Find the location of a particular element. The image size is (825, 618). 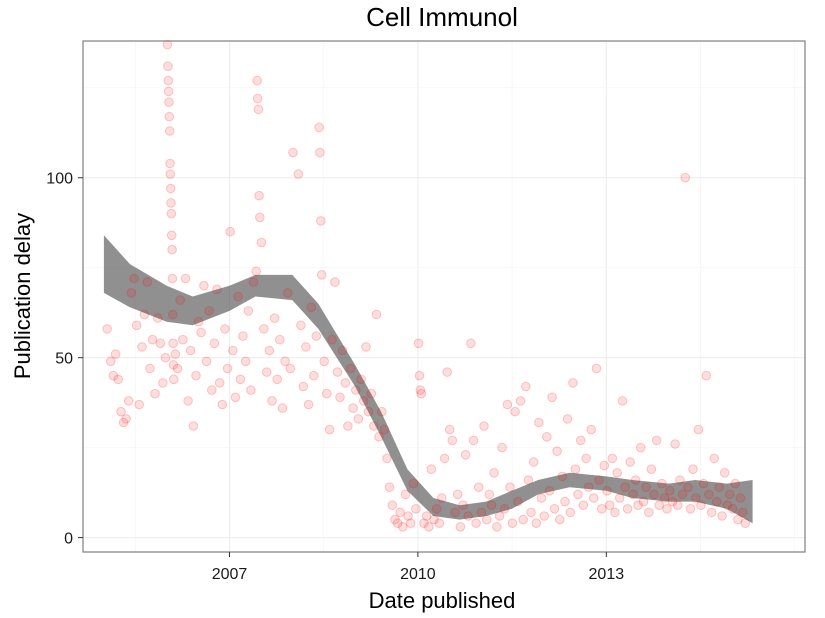

x-axis-title: Date published is located at coordinates (442, 600).